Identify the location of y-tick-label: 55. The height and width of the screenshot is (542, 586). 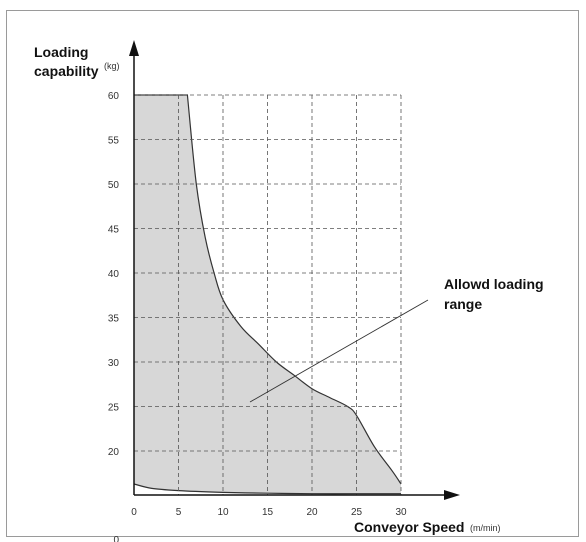
(114, 141).